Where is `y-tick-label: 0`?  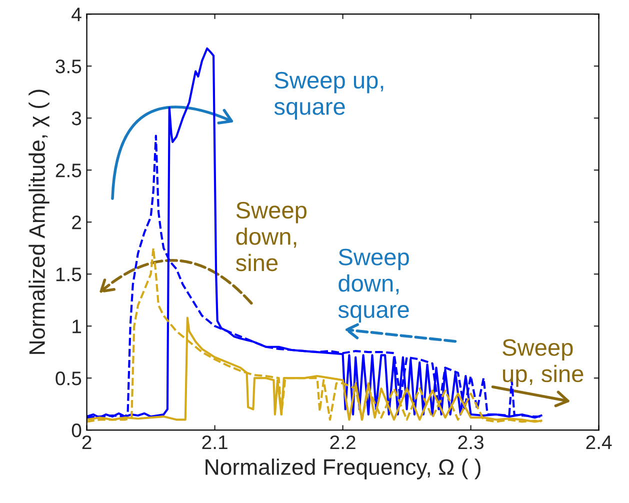 y-tick-label: 0 is located at coordinates (77, 431).